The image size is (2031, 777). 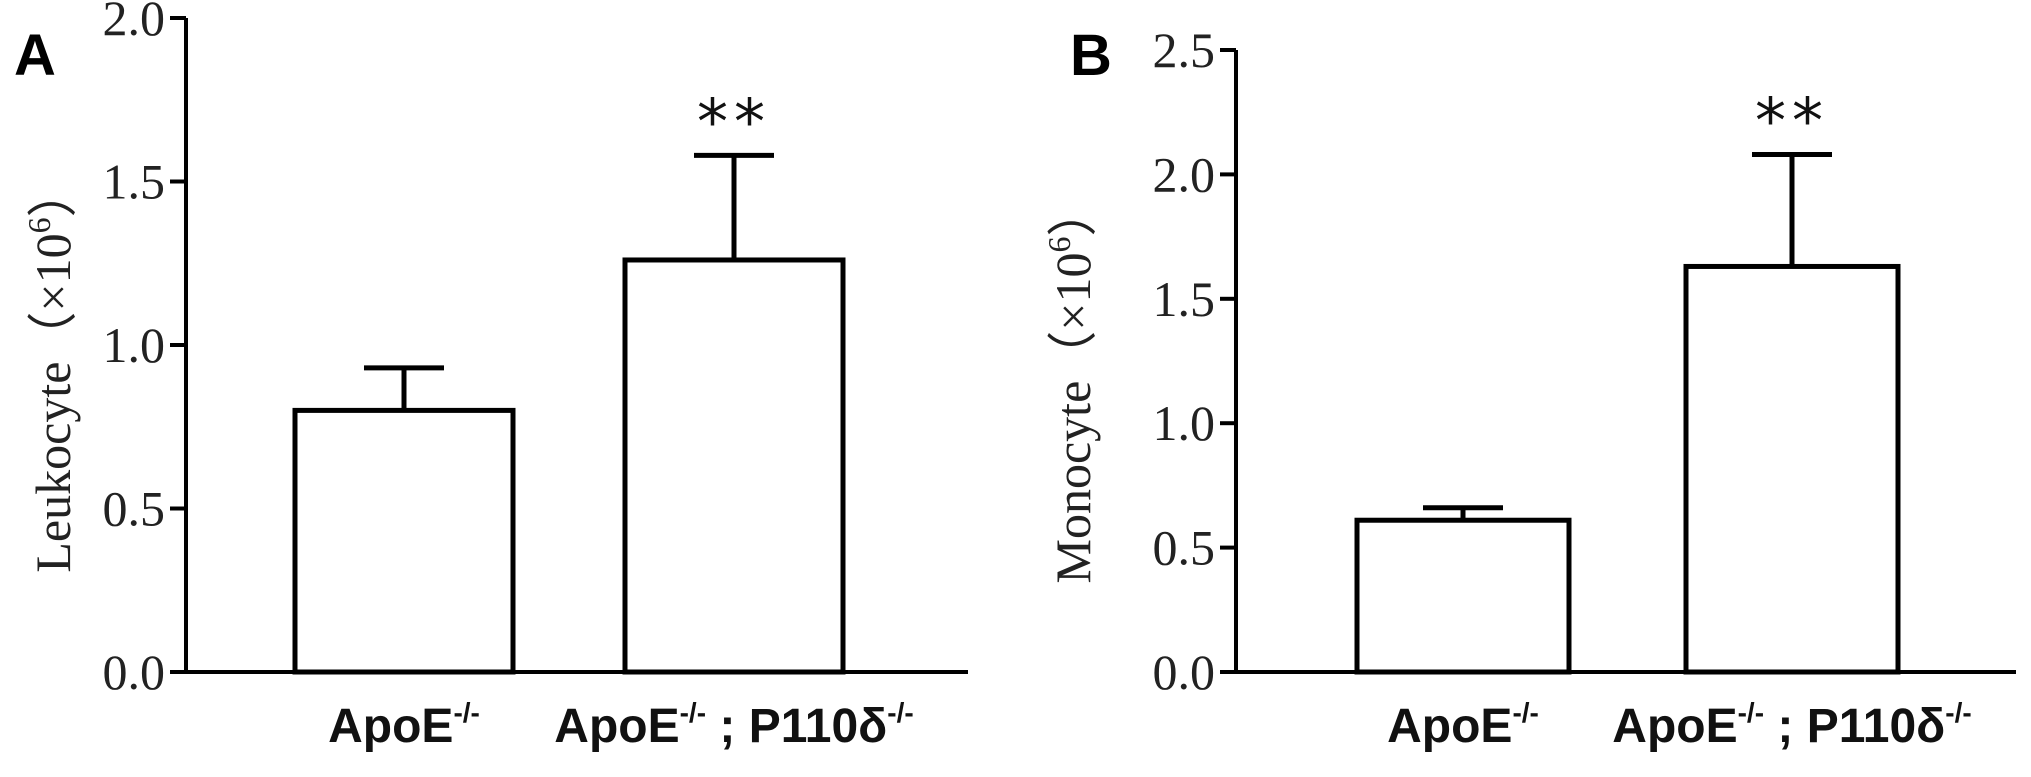 I want to click on y-ticks-b: 0.0 0.5 1.0 1.5 2.0 2.5, so click(x=1194, y=361).